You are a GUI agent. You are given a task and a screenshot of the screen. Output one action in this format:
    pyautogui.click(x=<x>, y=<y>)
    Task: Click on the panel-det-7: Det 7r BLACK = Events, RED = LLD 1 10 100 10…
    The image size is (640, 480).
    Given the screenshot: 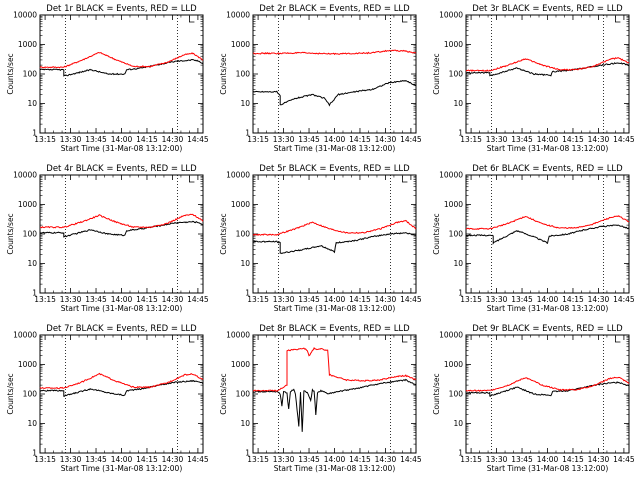 What is the action you would take?
    pyautogui.click(x=107, y=398)
    